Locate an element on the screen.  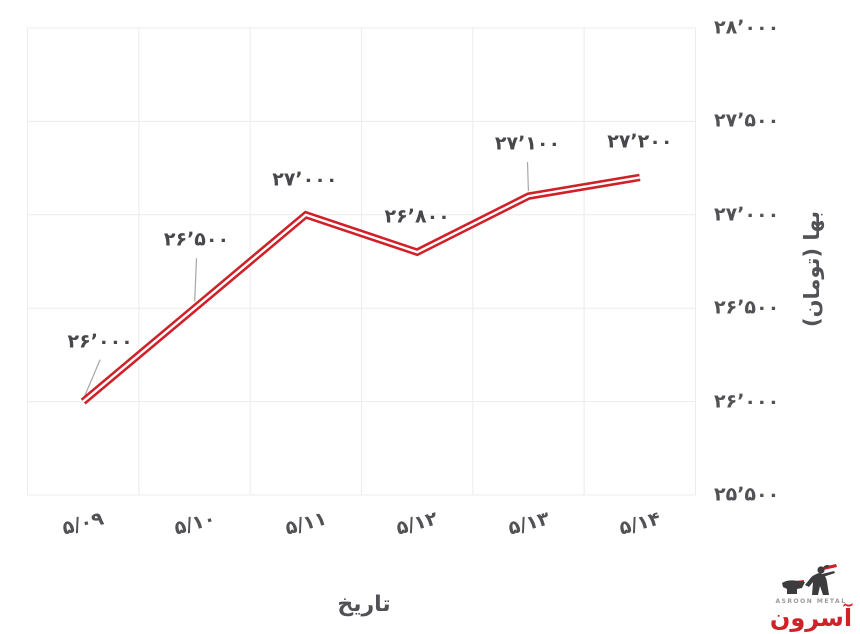
data-point-label: ۲۶٬۵۰۰ is located at coordinates (196, 239).